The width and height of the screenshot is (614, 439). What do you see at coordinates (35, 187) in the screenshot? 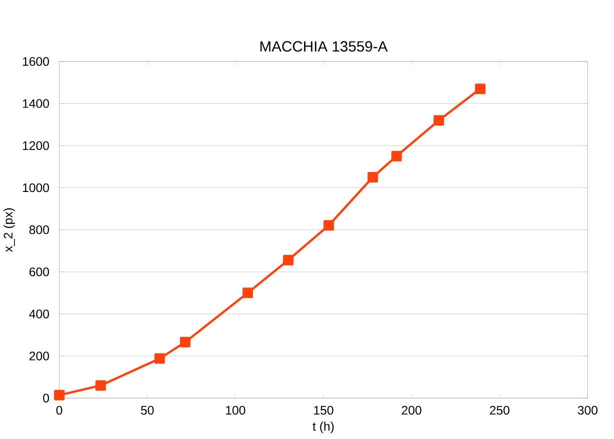
I see `y-tick-label: 1000` at bounding box center [35, 187].